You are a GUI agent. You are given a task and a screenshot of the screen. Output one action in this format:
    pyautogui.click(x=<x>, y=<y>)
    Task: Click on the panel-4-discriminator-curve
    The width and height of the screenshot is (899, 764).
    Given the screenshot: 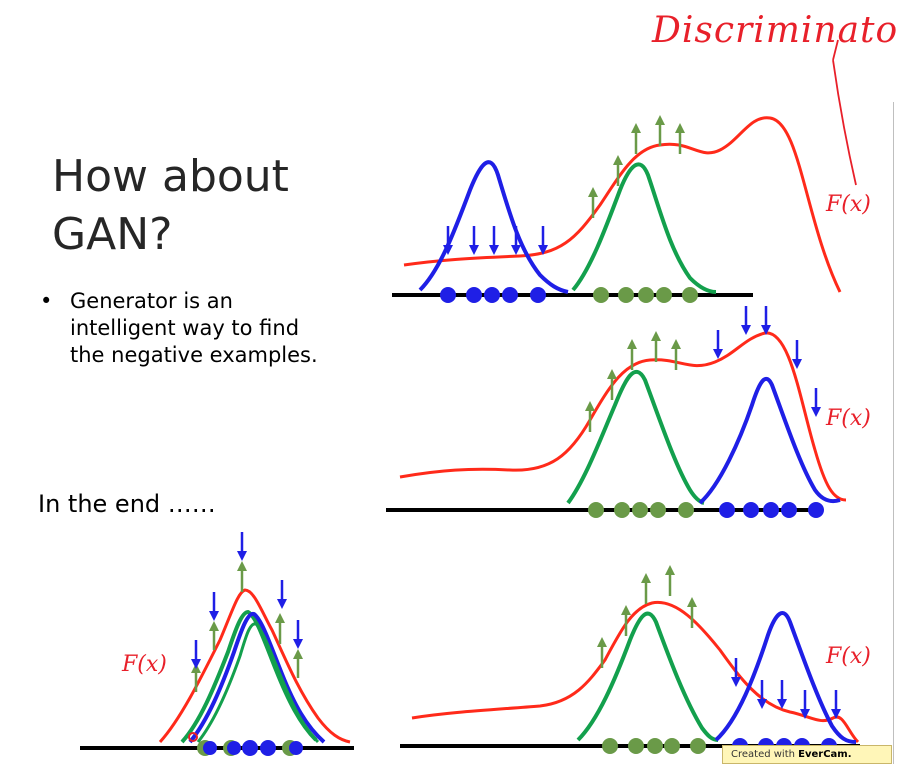 What is the action you would take?
    pyautogui.click(x=254, y=666)
    